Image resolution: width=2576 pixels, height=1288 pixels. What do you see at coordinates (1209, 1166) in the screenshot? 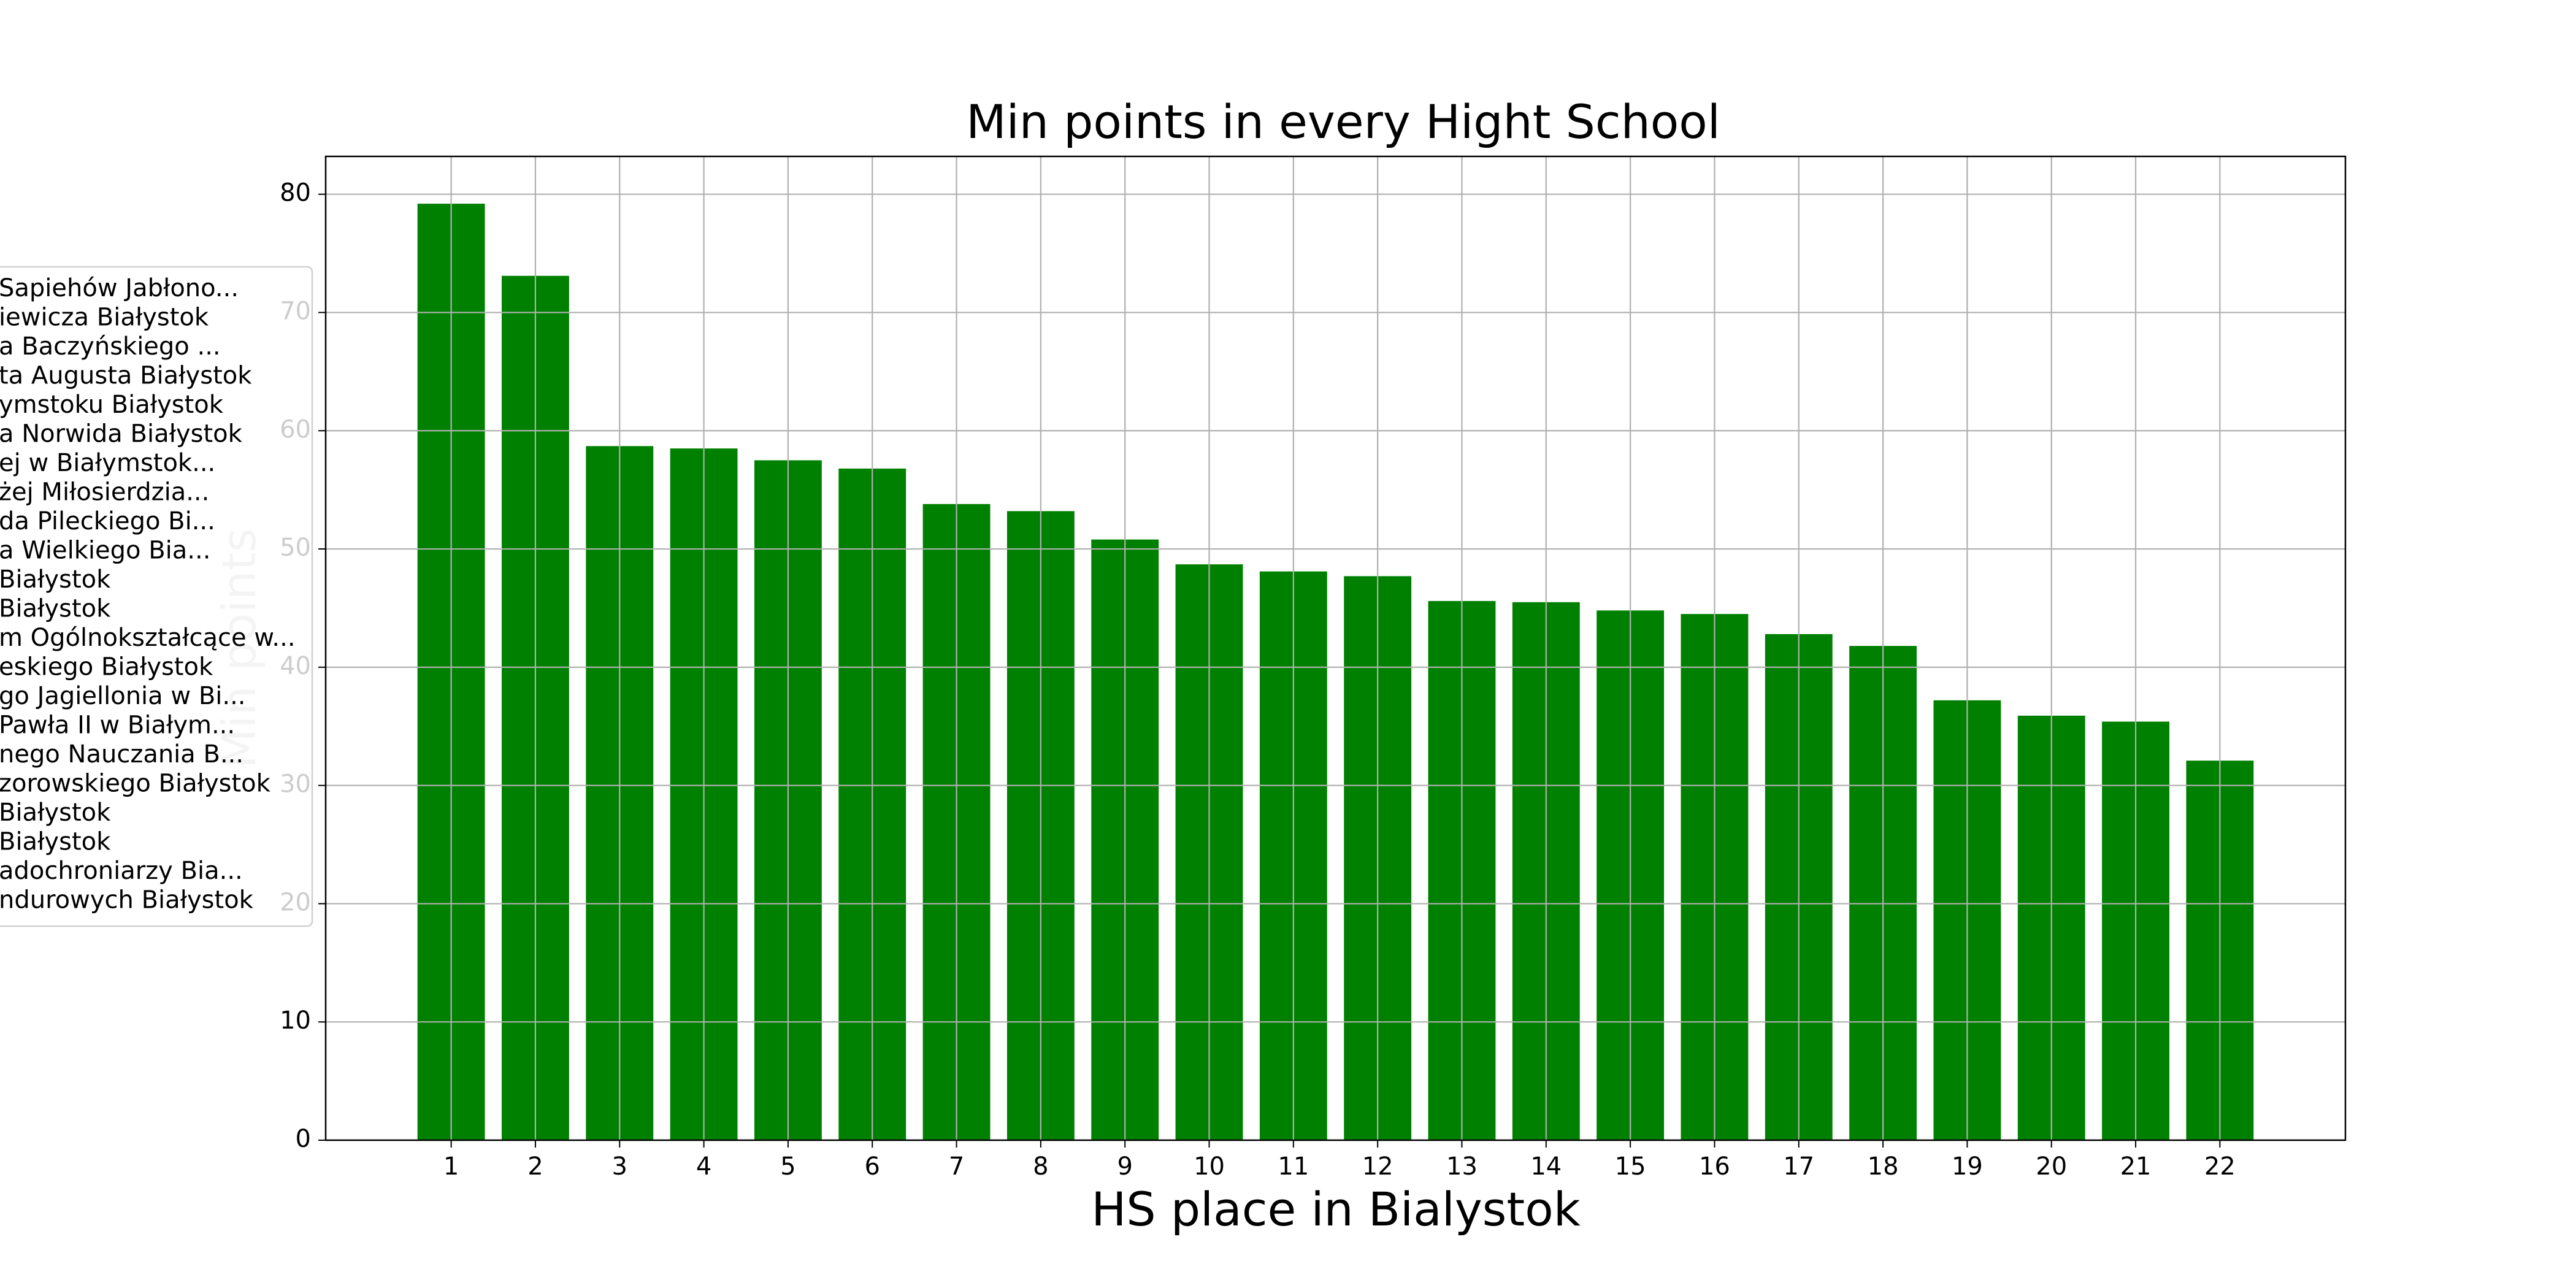
I see `x-tick-label: 10` at bounding box center [1209, 1166].